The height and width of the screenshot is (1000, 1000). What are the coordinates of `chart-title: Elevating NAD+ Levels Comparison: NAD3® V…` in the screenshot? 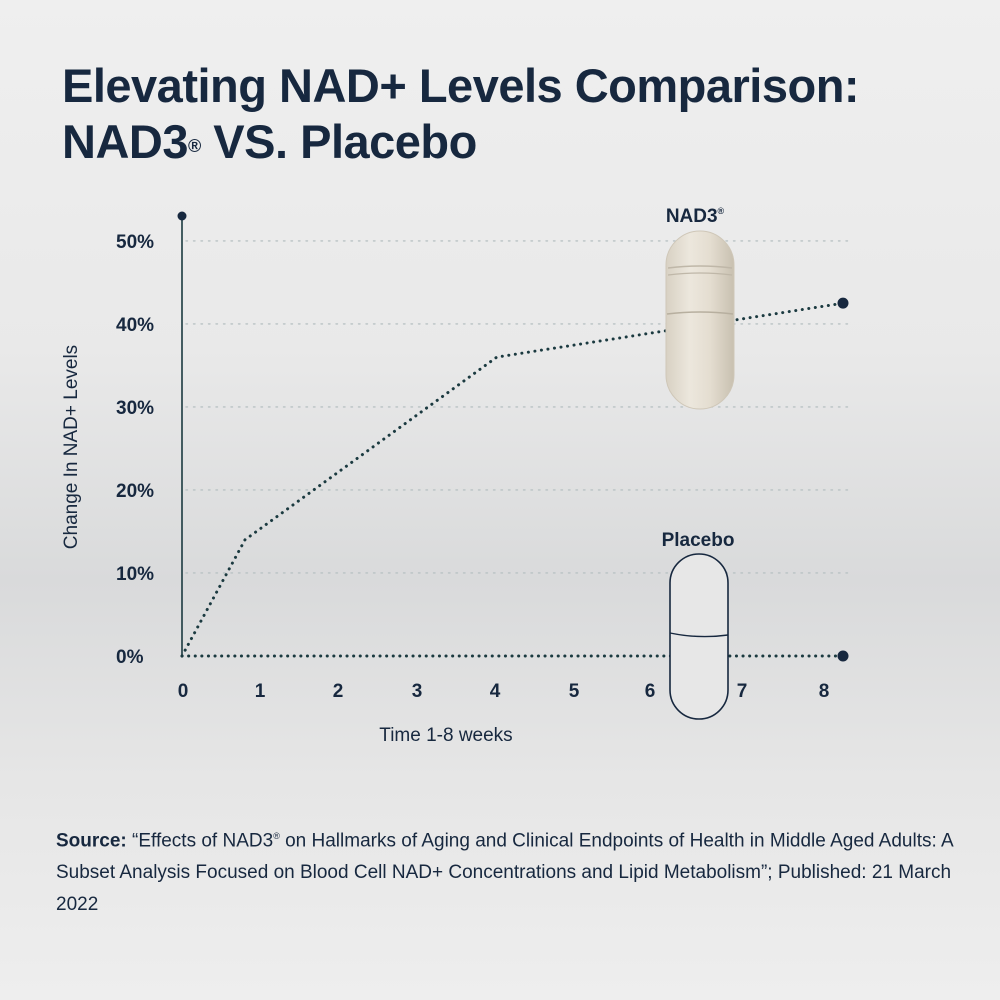 It's located at (512, 114).